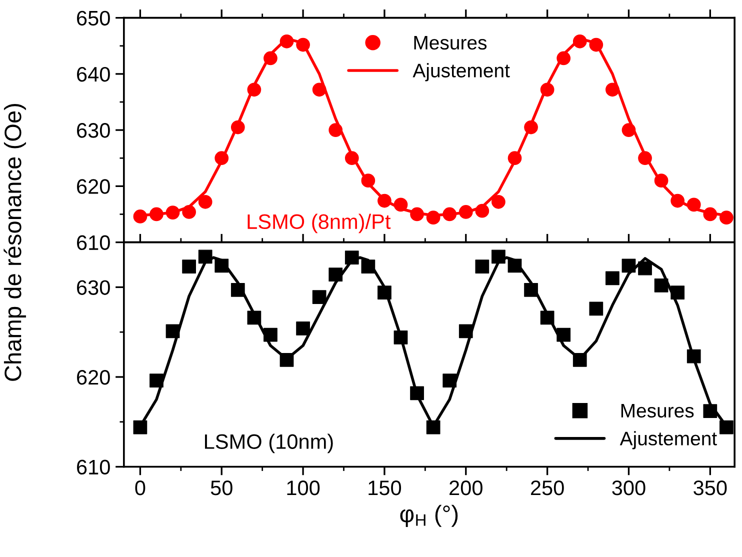  What do you see at coordinates (221, 488) in the screenshot?
I see `x-tick-label: 50` at bounding box center [221, 488].